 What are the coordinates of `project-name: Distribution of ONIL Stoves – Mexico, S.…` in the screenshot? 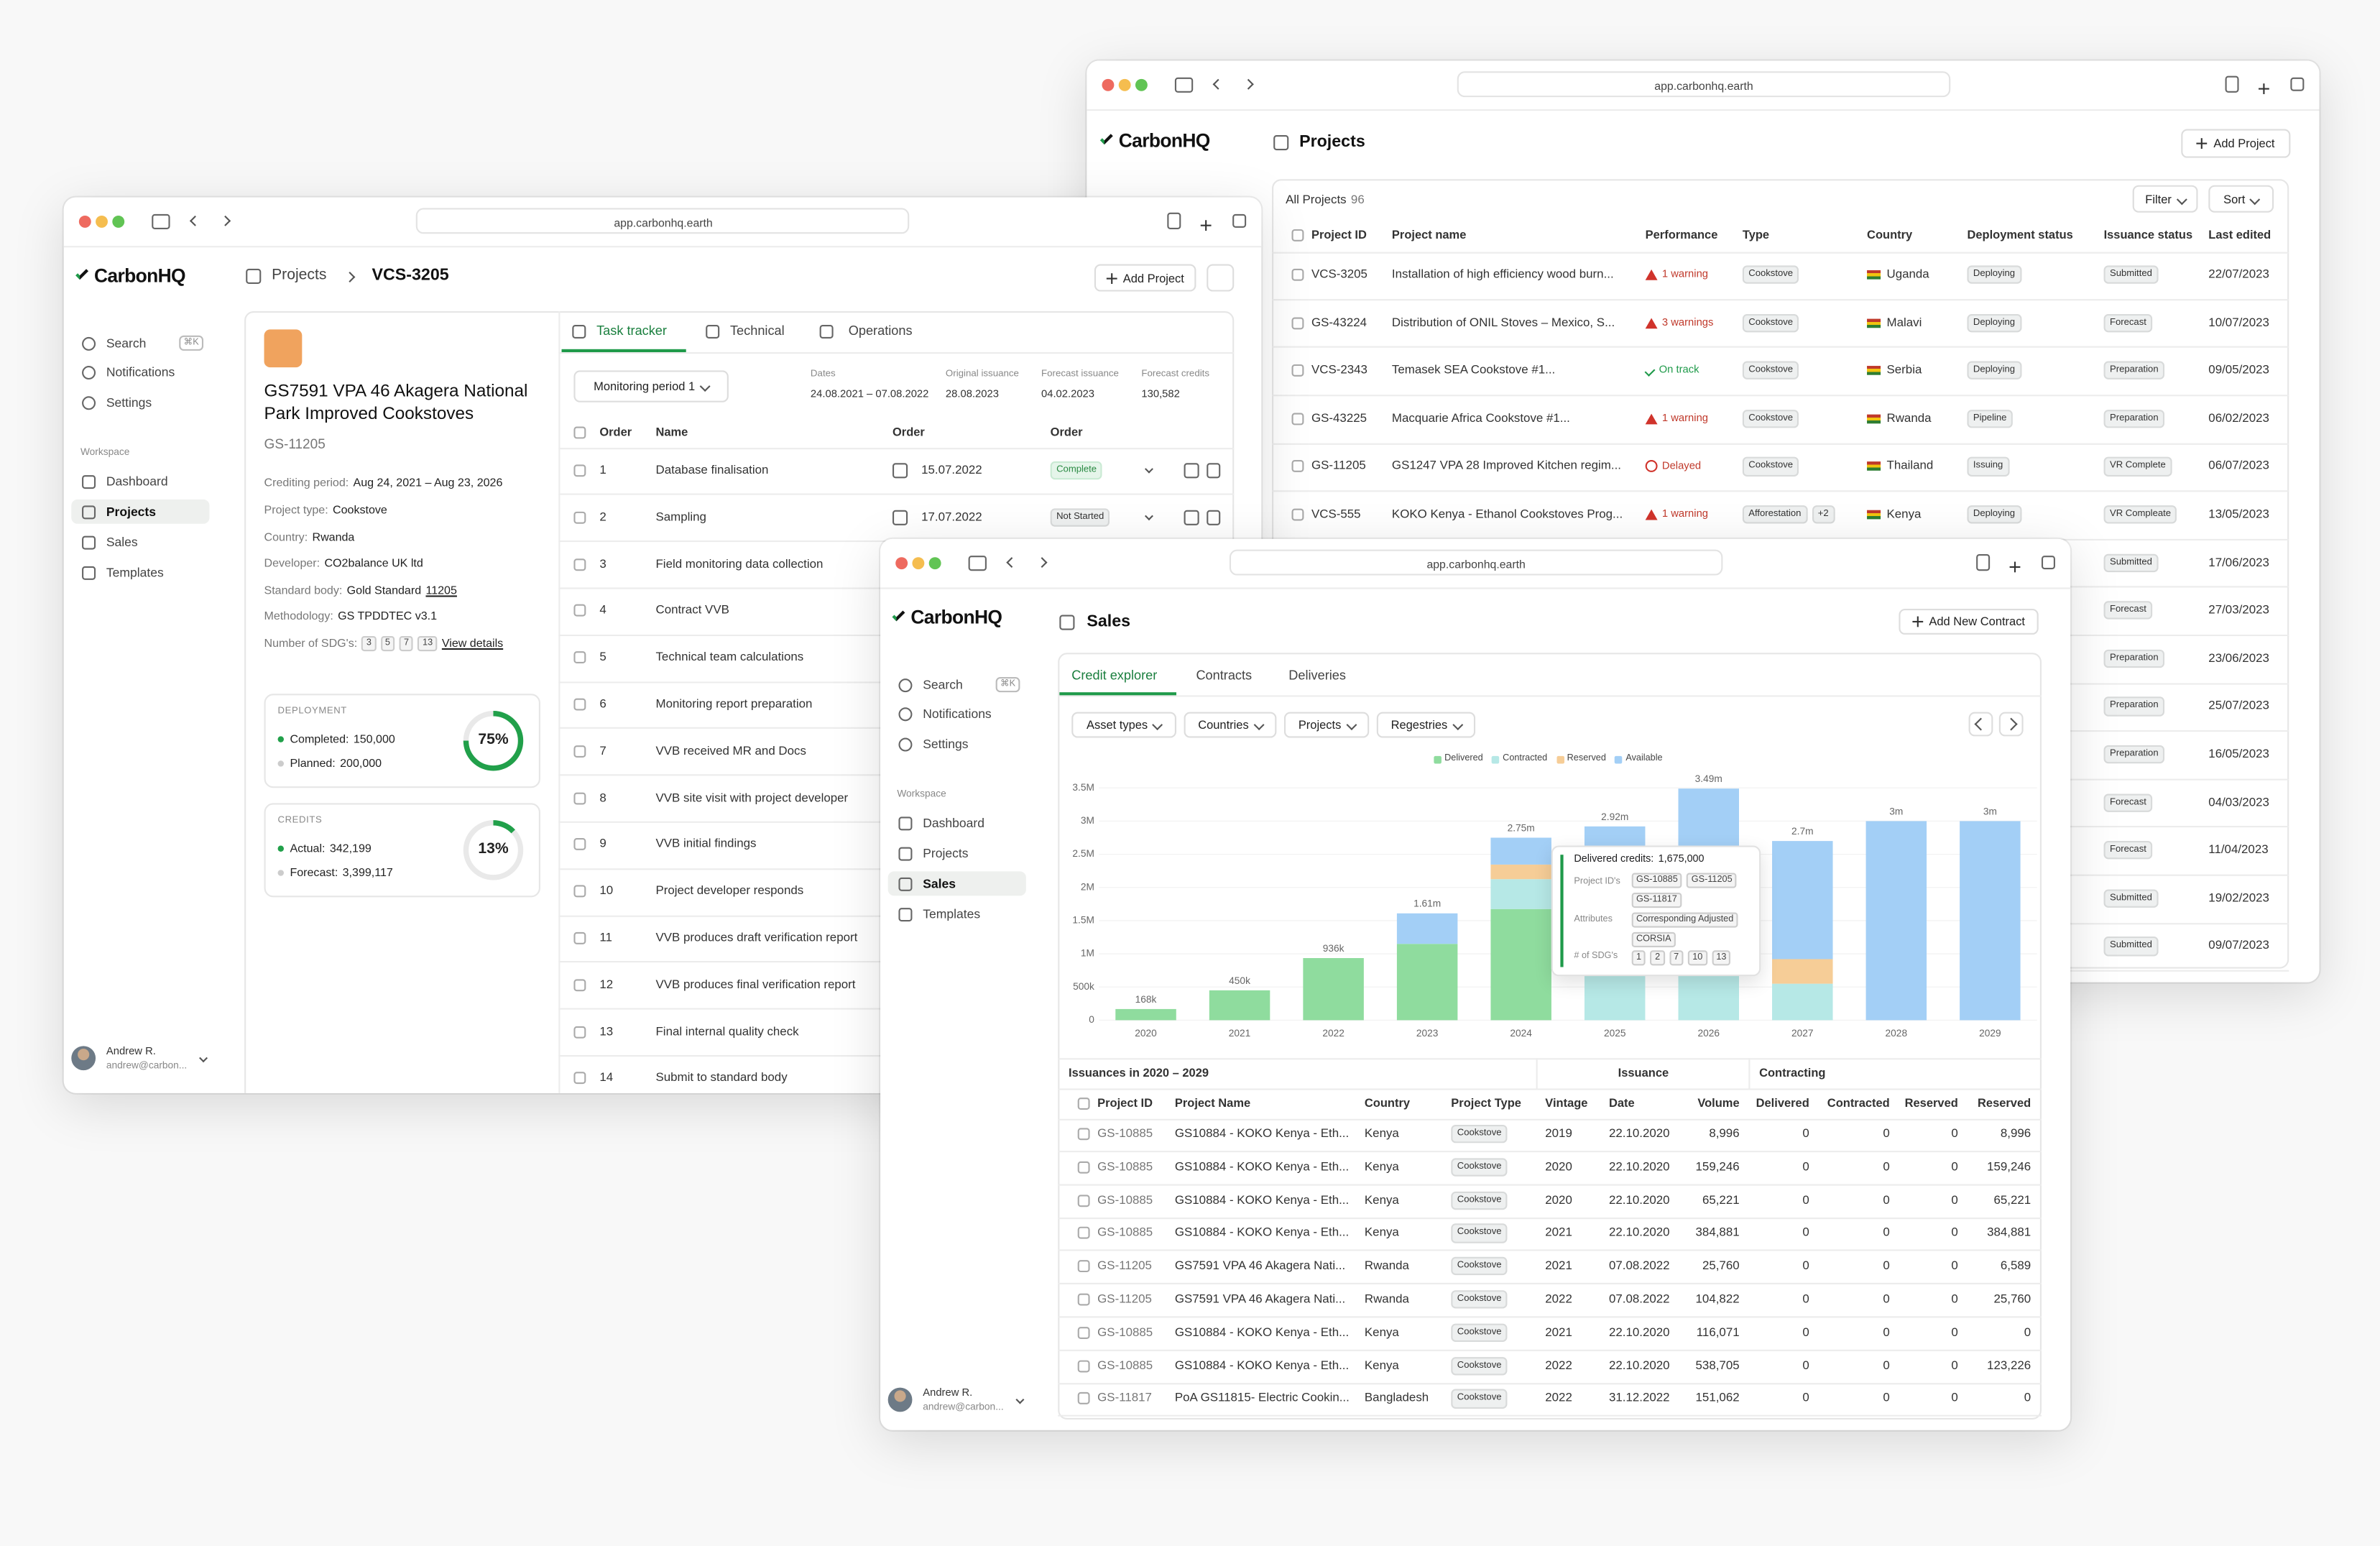 It's located at (1503, 322).